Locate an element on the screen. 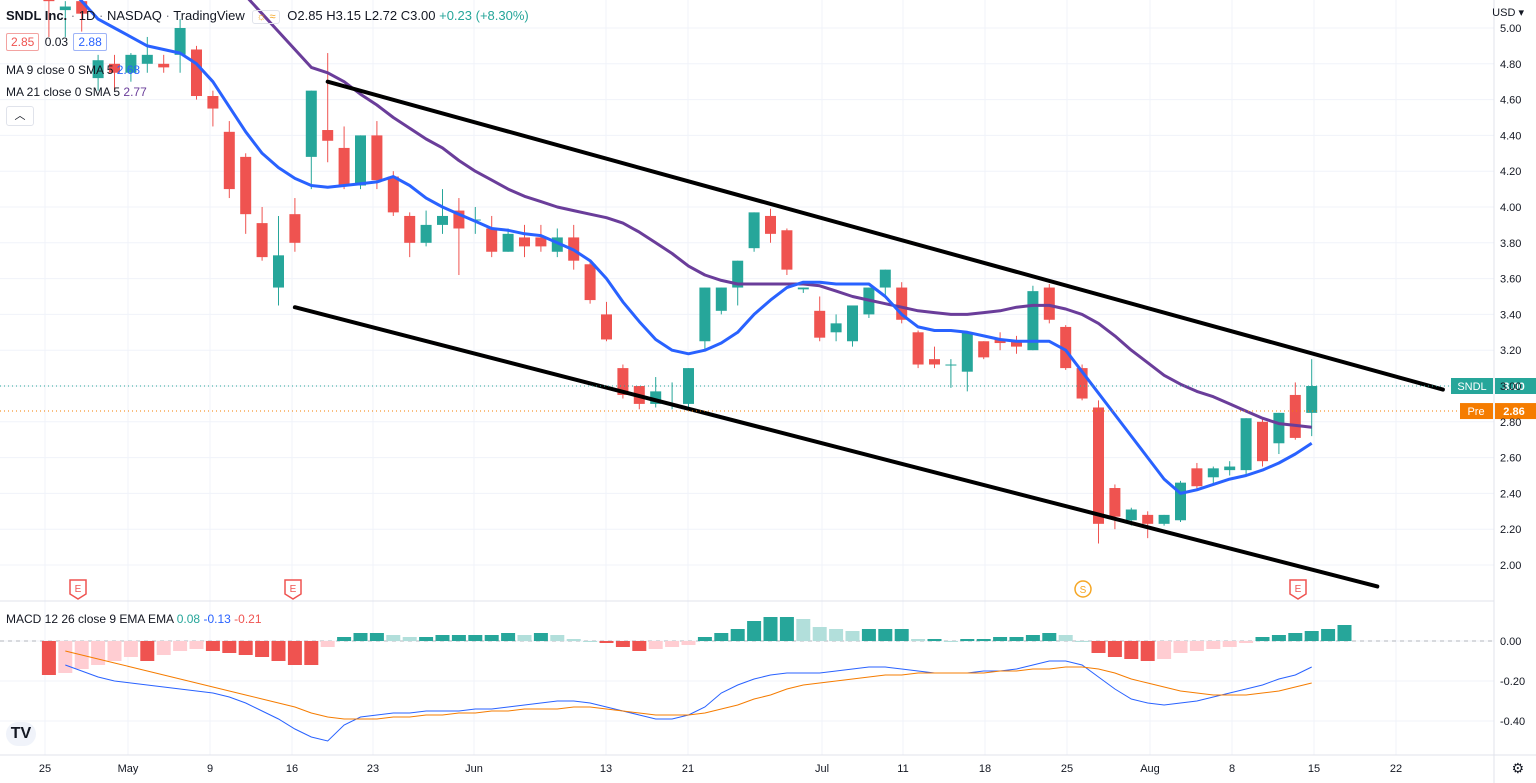  split-marker: S is located at coordinates (1083, 589).